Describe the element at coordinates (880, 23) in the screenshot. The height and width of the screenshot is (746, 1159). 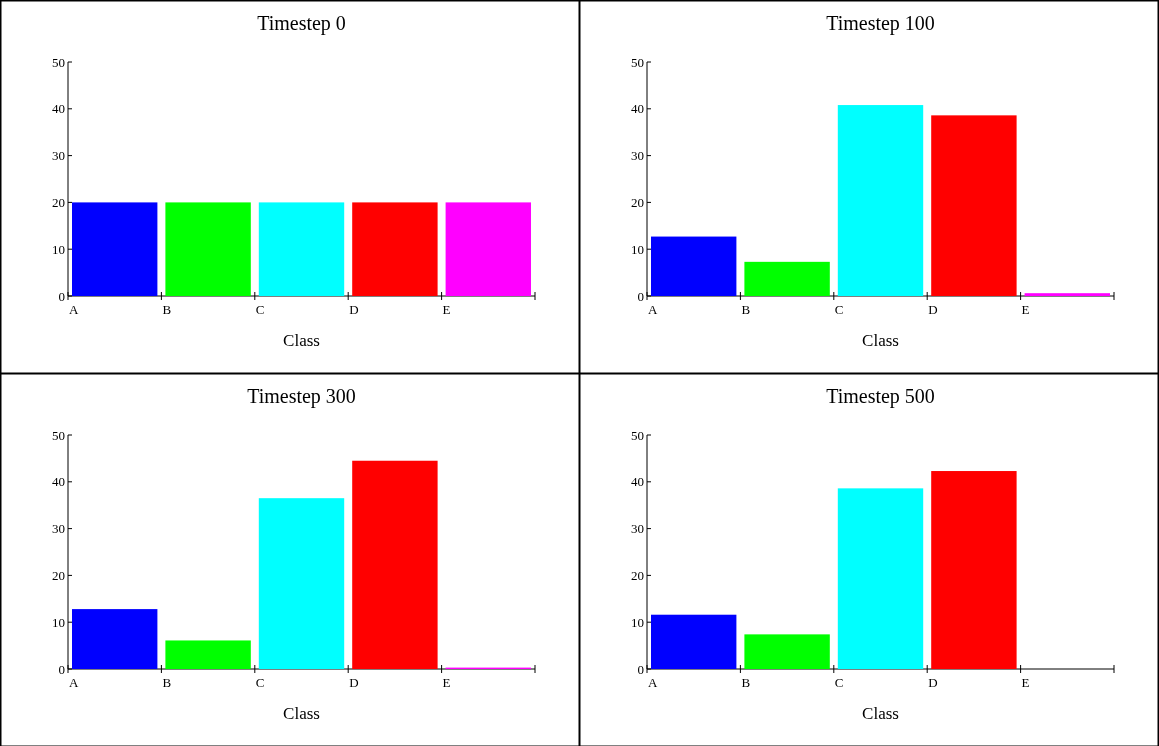
I see `chart-title: Timestep 100` at that location.